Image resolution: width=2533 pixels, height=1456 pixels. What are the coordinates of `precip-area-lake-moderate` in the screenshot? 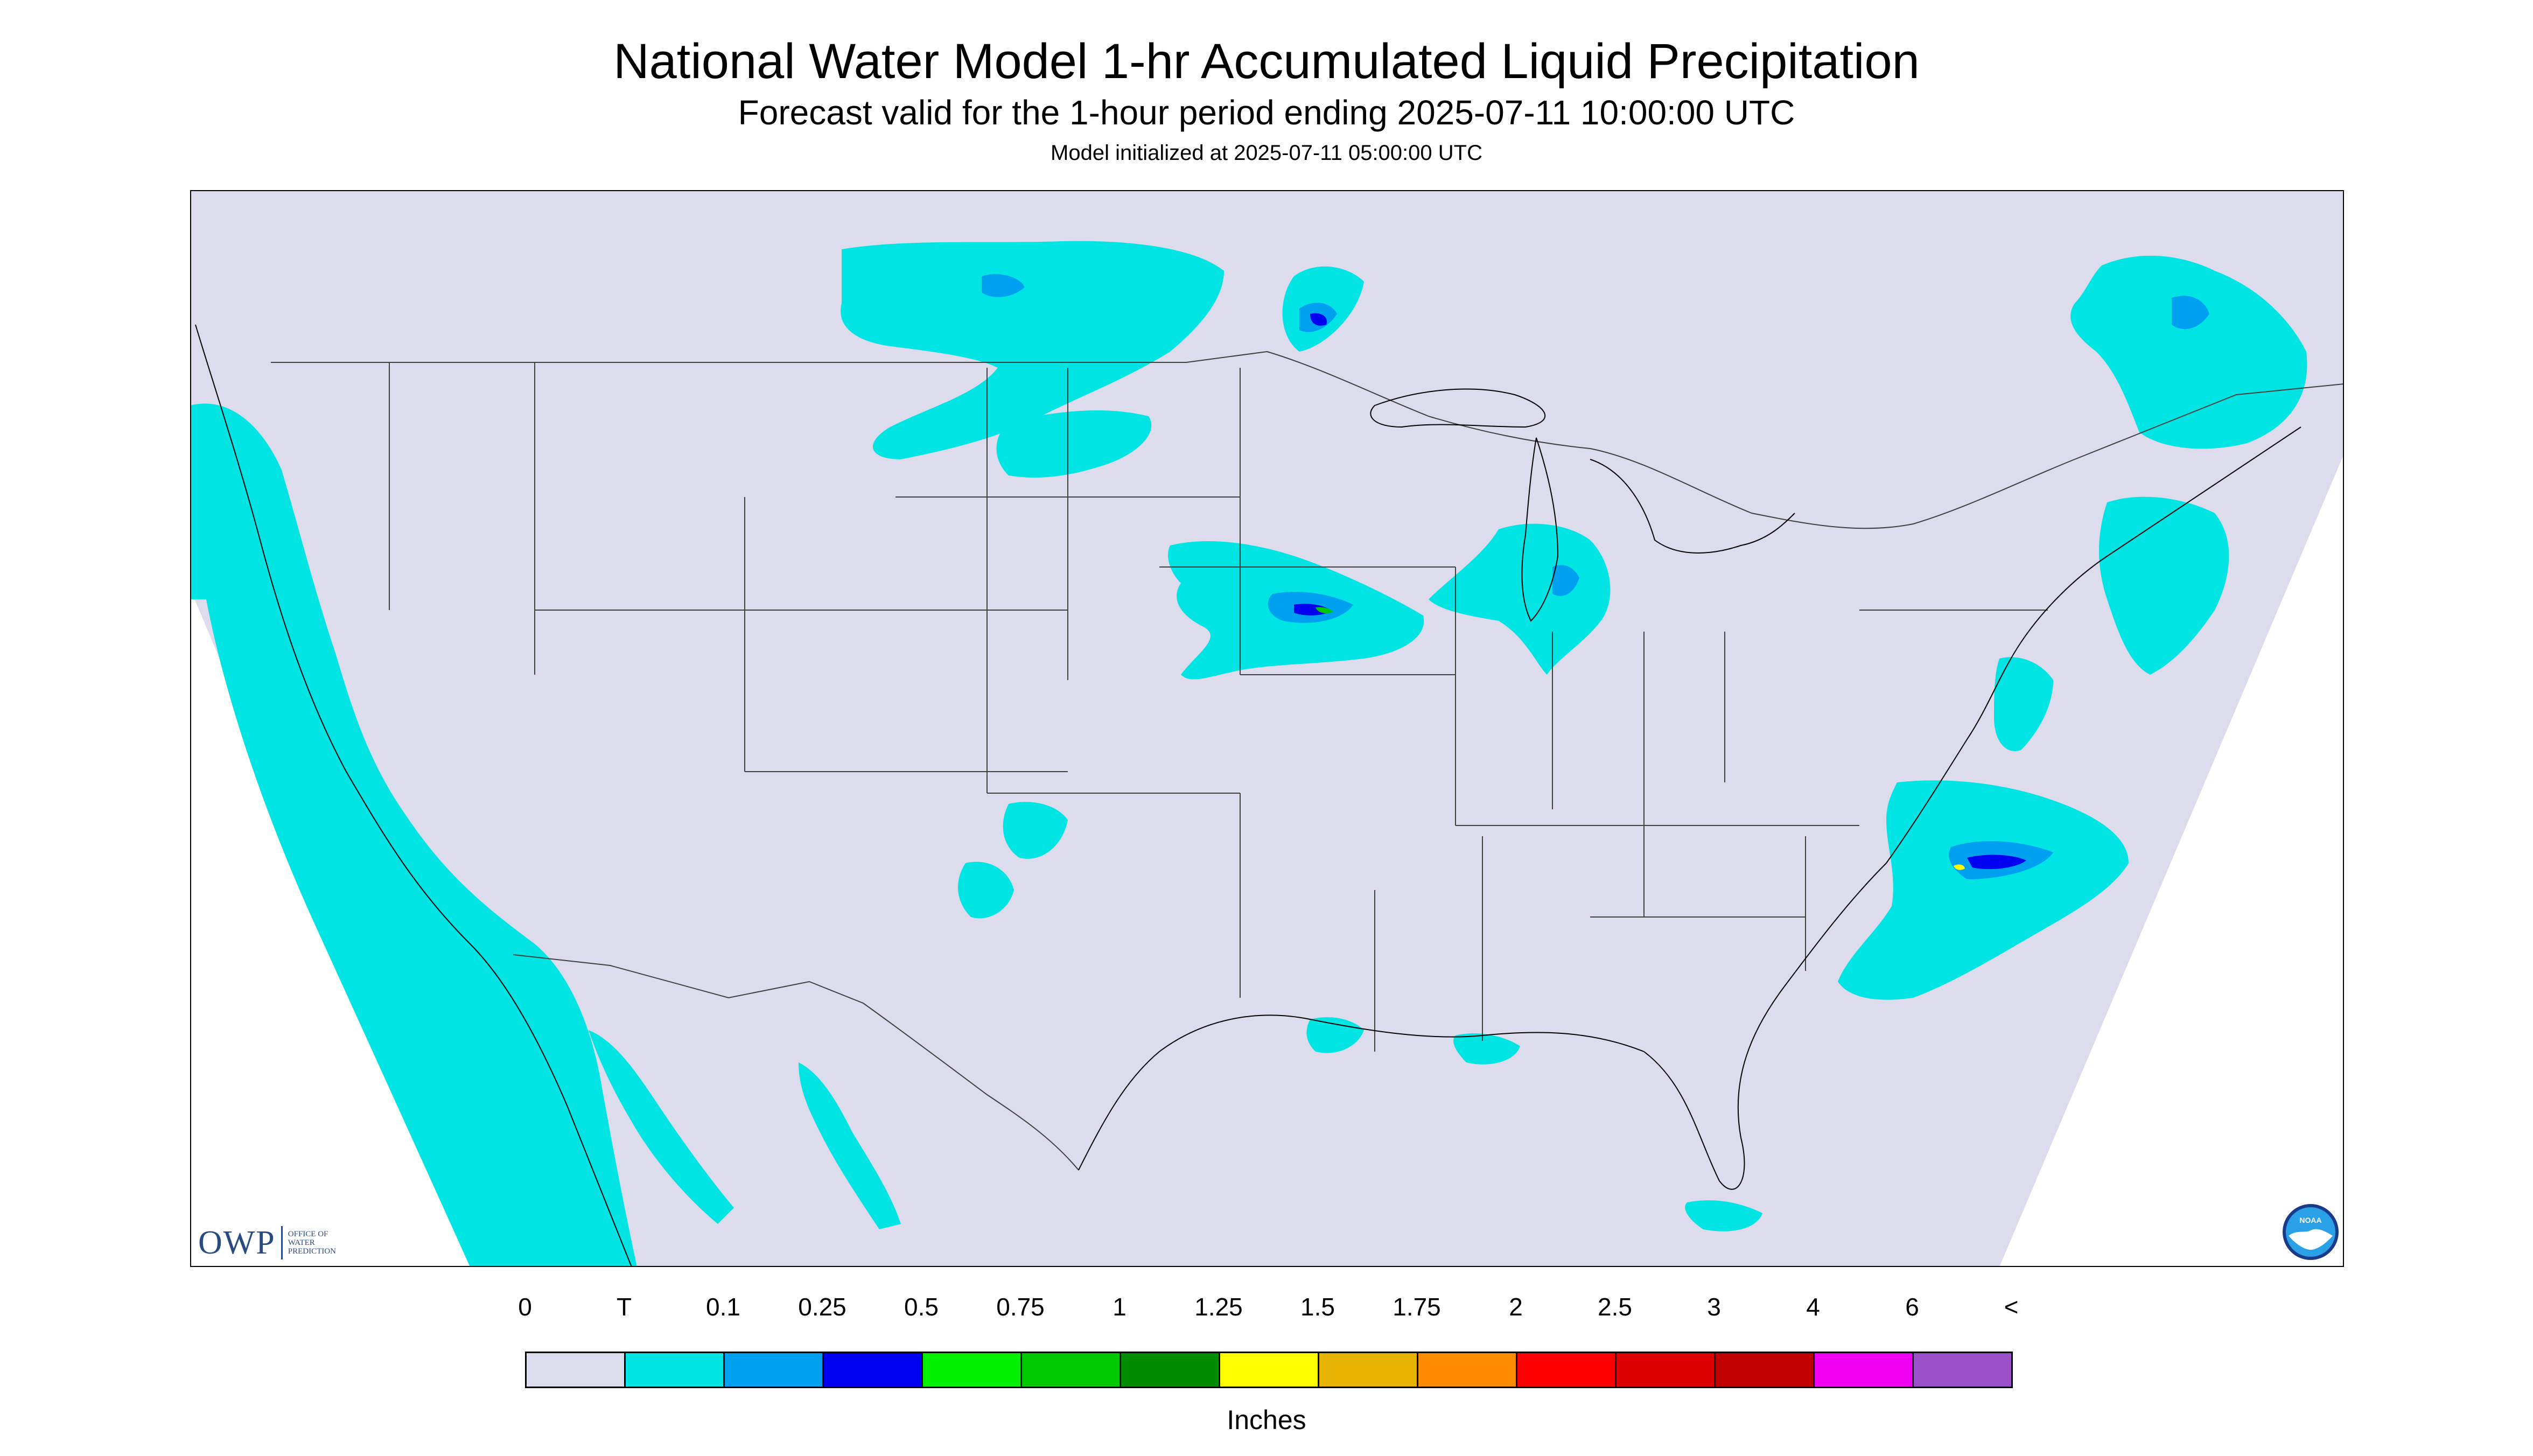 It's located at (1565, 580).